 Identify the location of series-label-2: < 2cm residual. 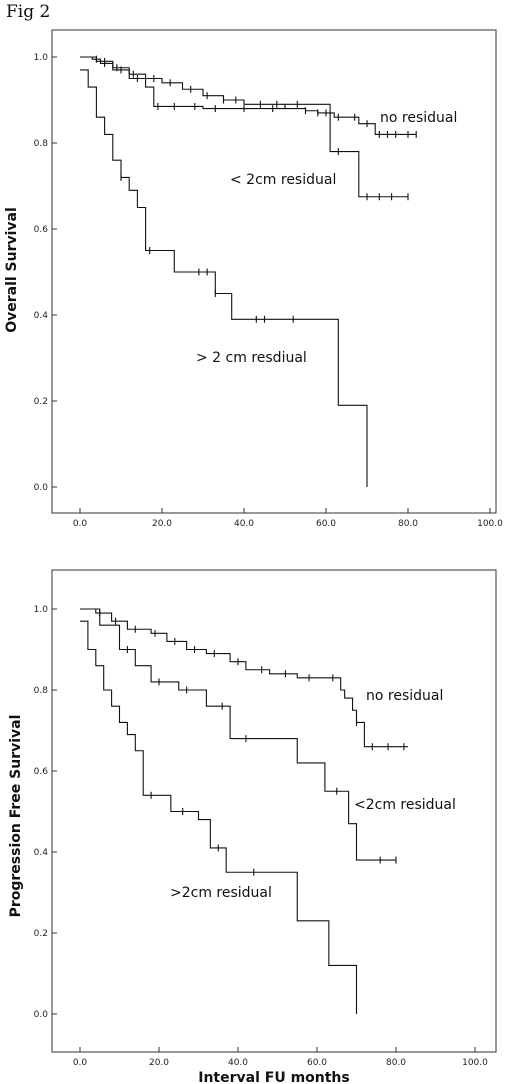
(283, 180).